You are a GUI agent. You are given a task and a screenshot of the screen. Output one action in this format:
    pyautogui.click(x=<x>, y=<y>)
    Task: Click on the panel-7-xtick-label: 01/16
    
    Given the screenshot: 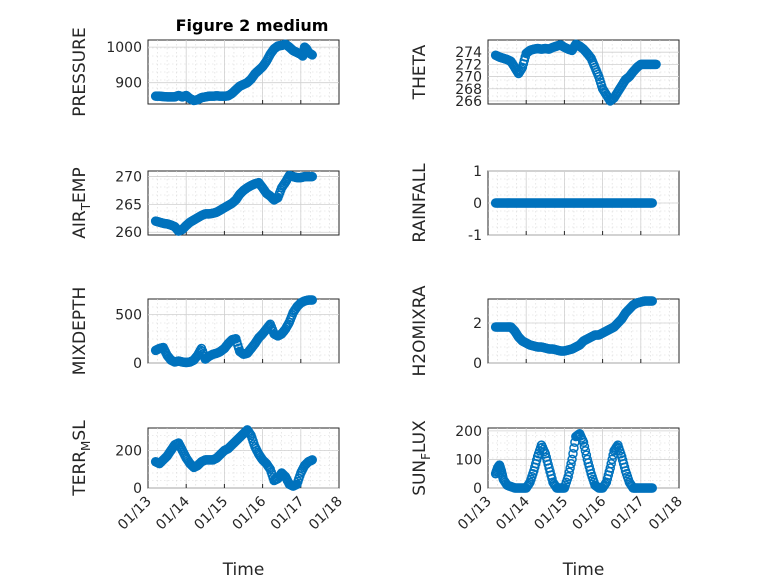 What is the action you would take?
    pyautogui.click(x=250, y=513)
    